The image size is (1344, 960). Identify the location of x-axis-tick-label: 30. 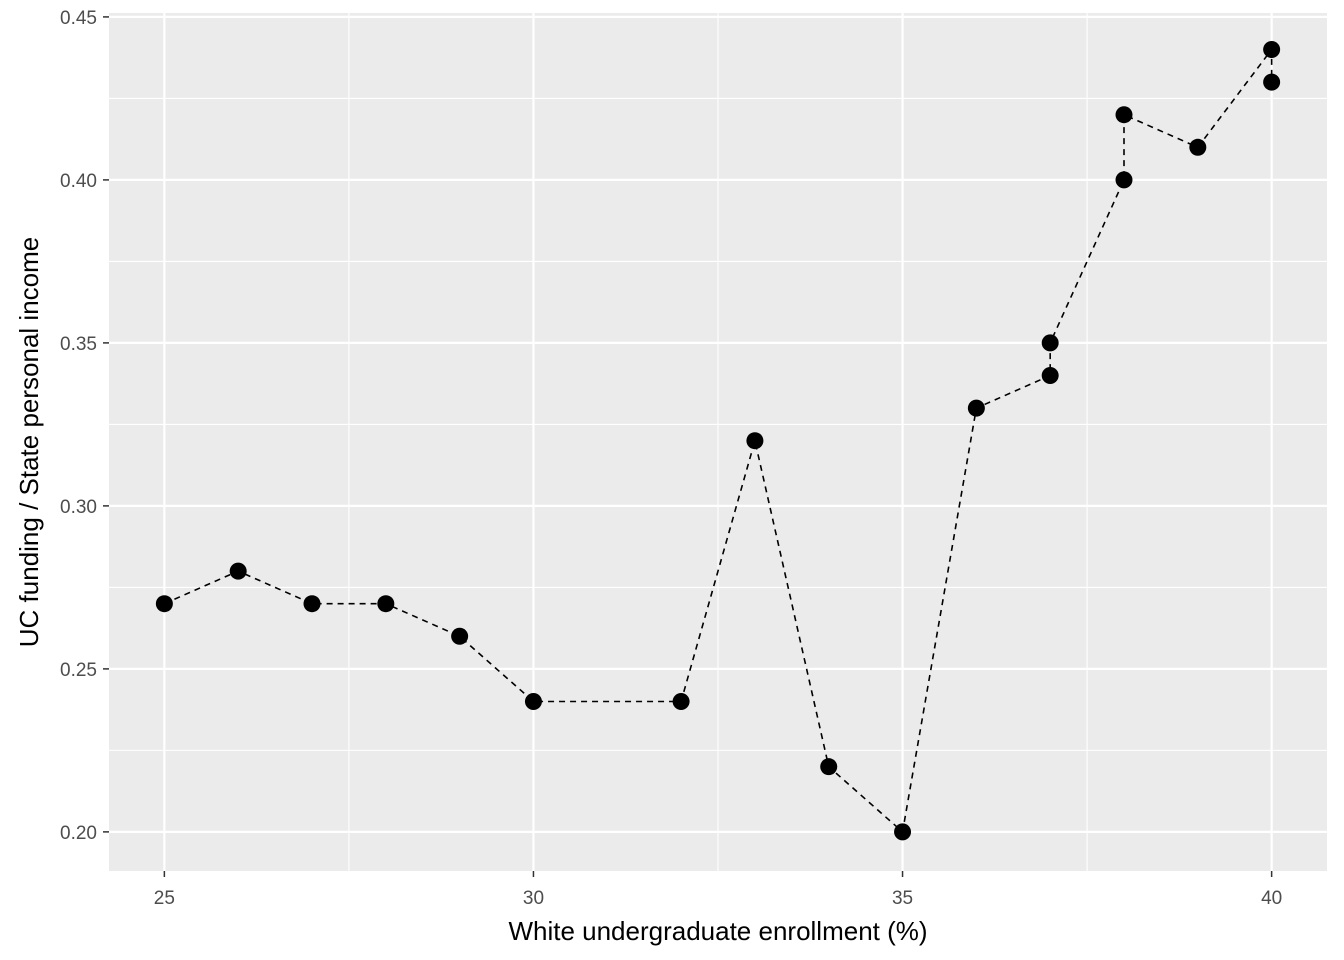
(533, 898).